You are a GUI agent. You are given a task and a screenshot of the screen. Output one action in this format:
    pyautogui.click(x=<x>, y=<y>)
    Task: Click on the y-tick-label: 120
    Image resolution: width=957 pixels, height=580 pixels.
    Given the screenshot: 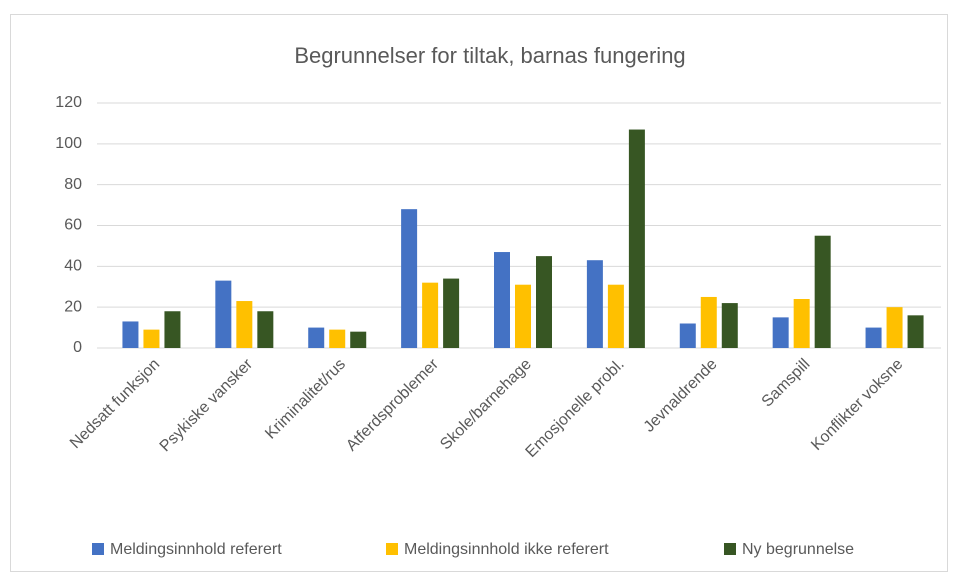 What is the action you would take?
    pyautogui.click(x=68, y=102)
    